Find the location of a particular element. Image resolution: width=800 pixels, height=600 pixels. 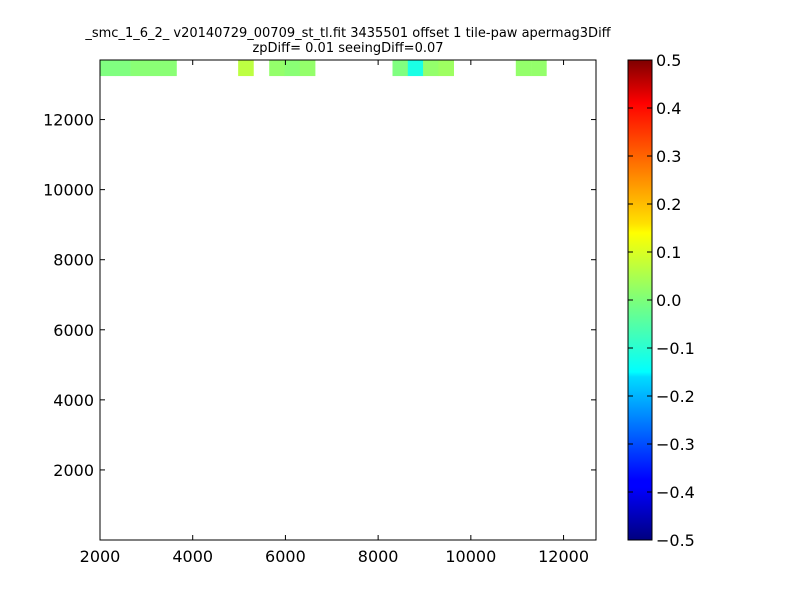

x-tick-label: 2000 is located at coordinates (100, 556).